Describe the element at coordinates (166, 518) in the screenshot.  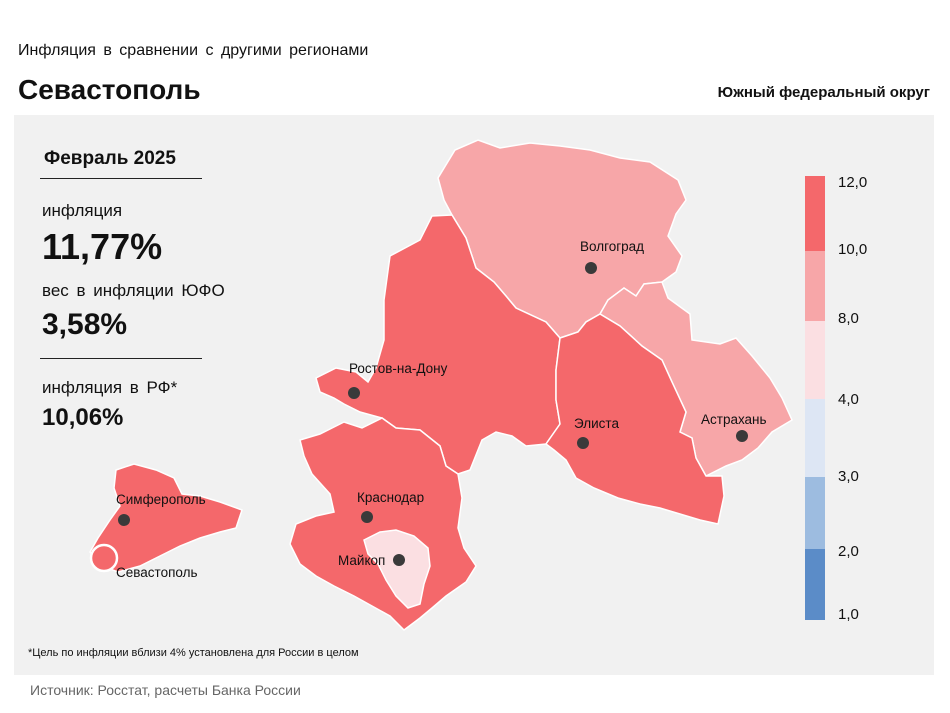
I see `region-crimea` at that location.